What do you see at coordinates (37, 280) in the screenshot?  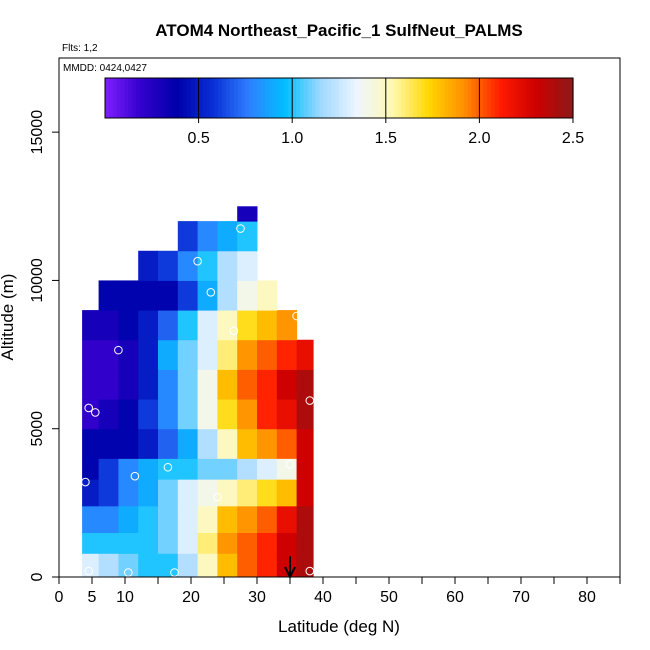 I see `y-tick-label: 10000` at bounding box center [37, 280].